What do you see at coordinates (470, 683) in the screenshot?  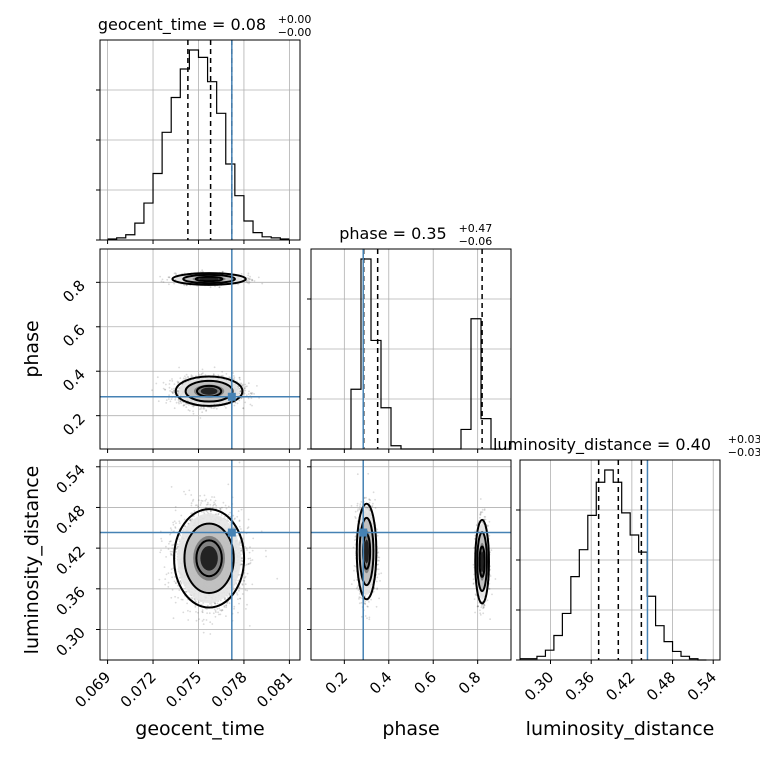 I see `x-tick-label-phase: 0.8` at bounding box center [470, 683].